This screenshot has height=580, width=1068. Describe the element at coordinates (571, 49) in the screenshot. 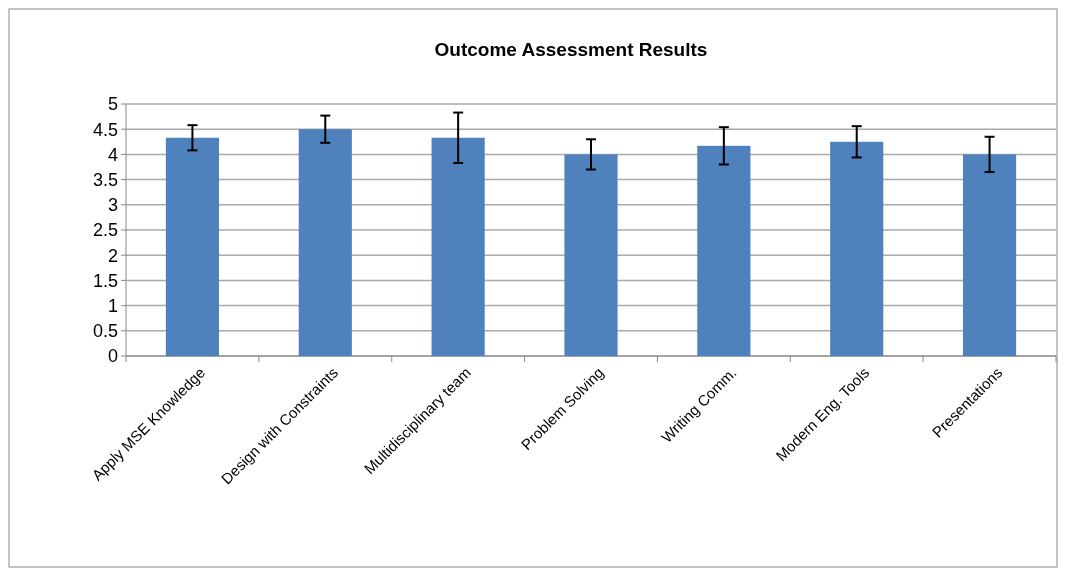

I see `chart-title: Outcome Assessment Results` at that location.